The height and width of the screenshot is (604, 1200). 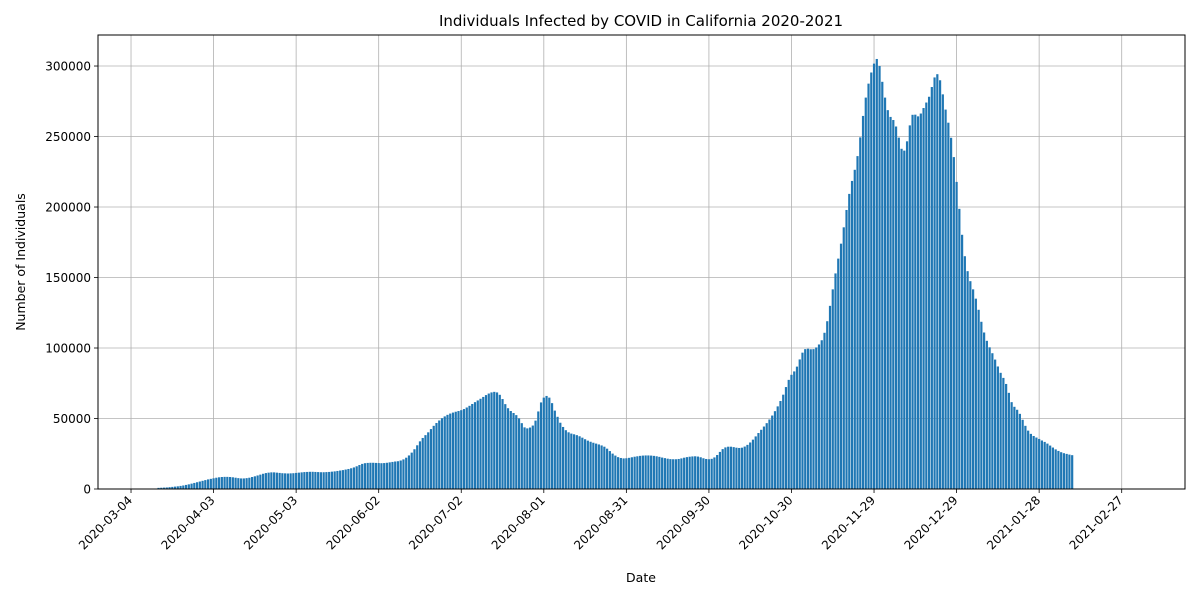 What do you see at coordinates (1096, 522) in the screenshot?
I see `x-tick-label: 2021-02-27` at bounding box center [1096, 522].